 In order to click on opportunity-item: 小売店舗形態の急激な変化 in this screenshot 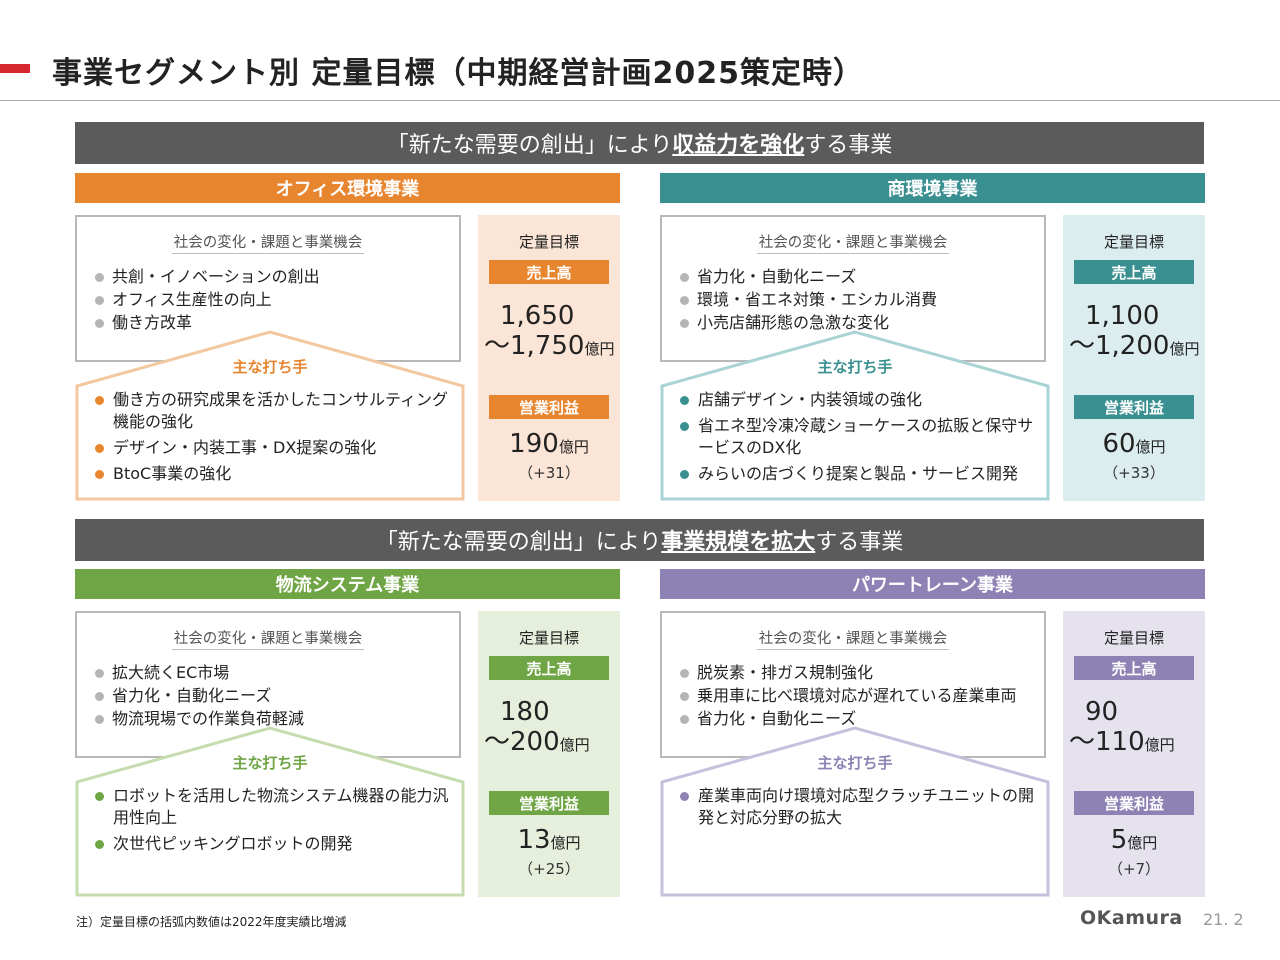, I will do `click(857, 322)`.